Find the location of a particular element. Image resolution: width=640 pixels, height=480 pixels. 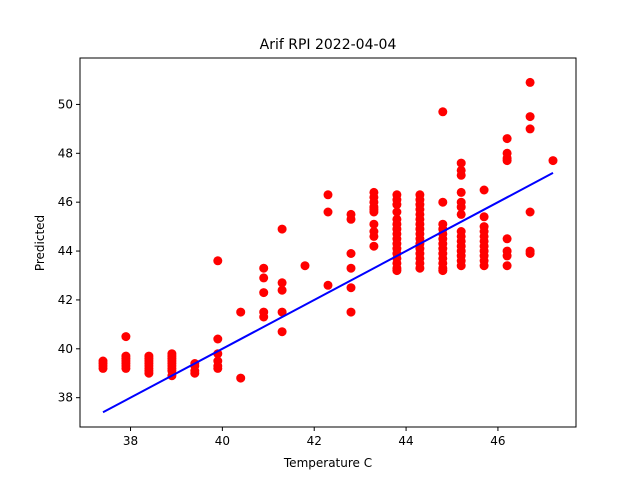

y-axis-ticks: 38 40 42 44 46 48 50 is located at coordinates (69, 251).